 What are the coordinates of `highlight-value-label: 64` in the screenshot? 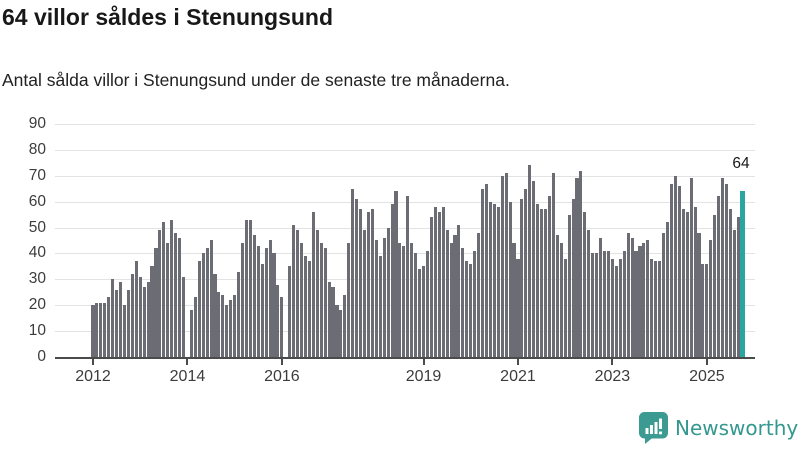 It's located at (741, 163).